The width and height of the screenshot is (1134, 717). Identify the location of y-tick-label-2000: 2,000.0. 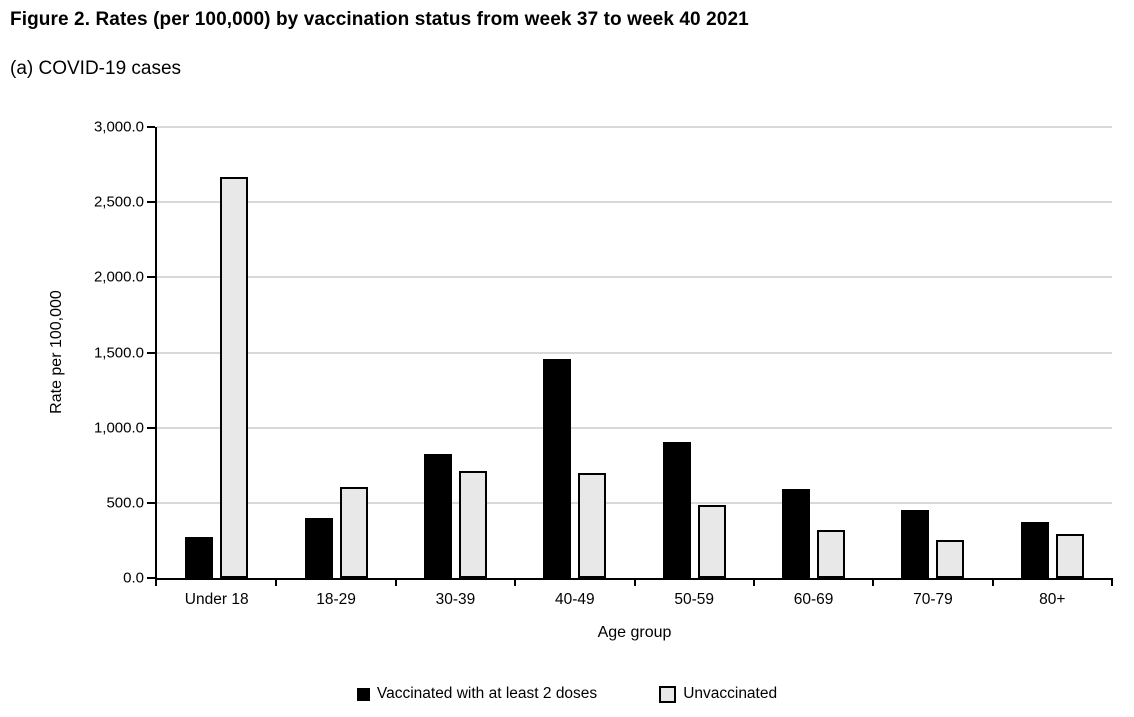
(118, 277).